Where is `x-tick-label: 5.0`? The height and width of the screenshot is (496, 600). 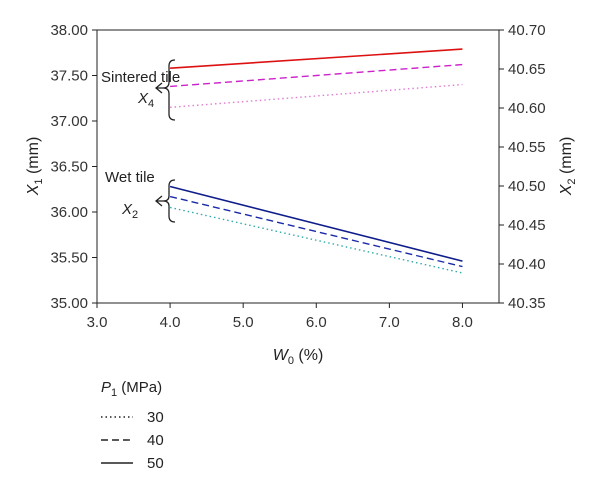
x-tick-label: 5.0 is located at coordinates (243, 322).